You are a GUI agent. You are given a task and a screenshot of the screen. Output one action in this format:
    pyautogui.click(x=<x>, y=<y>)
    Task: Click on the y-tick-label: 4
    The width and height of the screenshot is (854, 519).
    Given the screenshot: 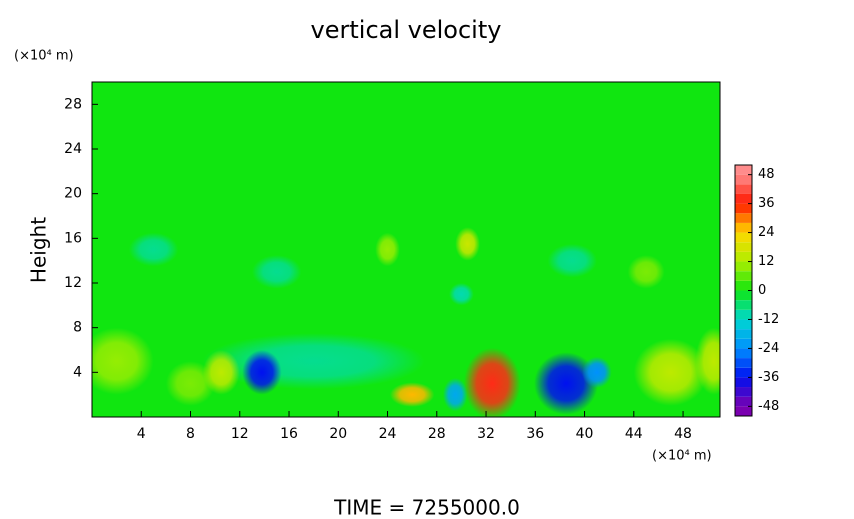 What is the action you would take?
    pyautogui.click(x=77, y=372)
    